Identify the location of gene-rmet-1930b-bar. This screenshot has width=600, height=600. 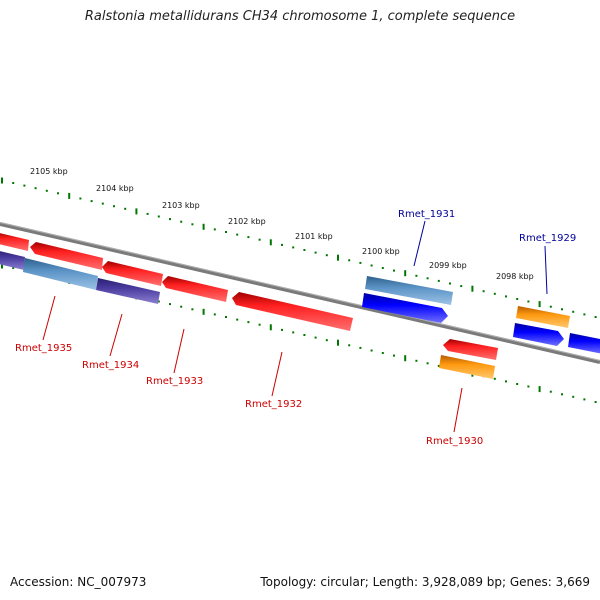
(467, 367).